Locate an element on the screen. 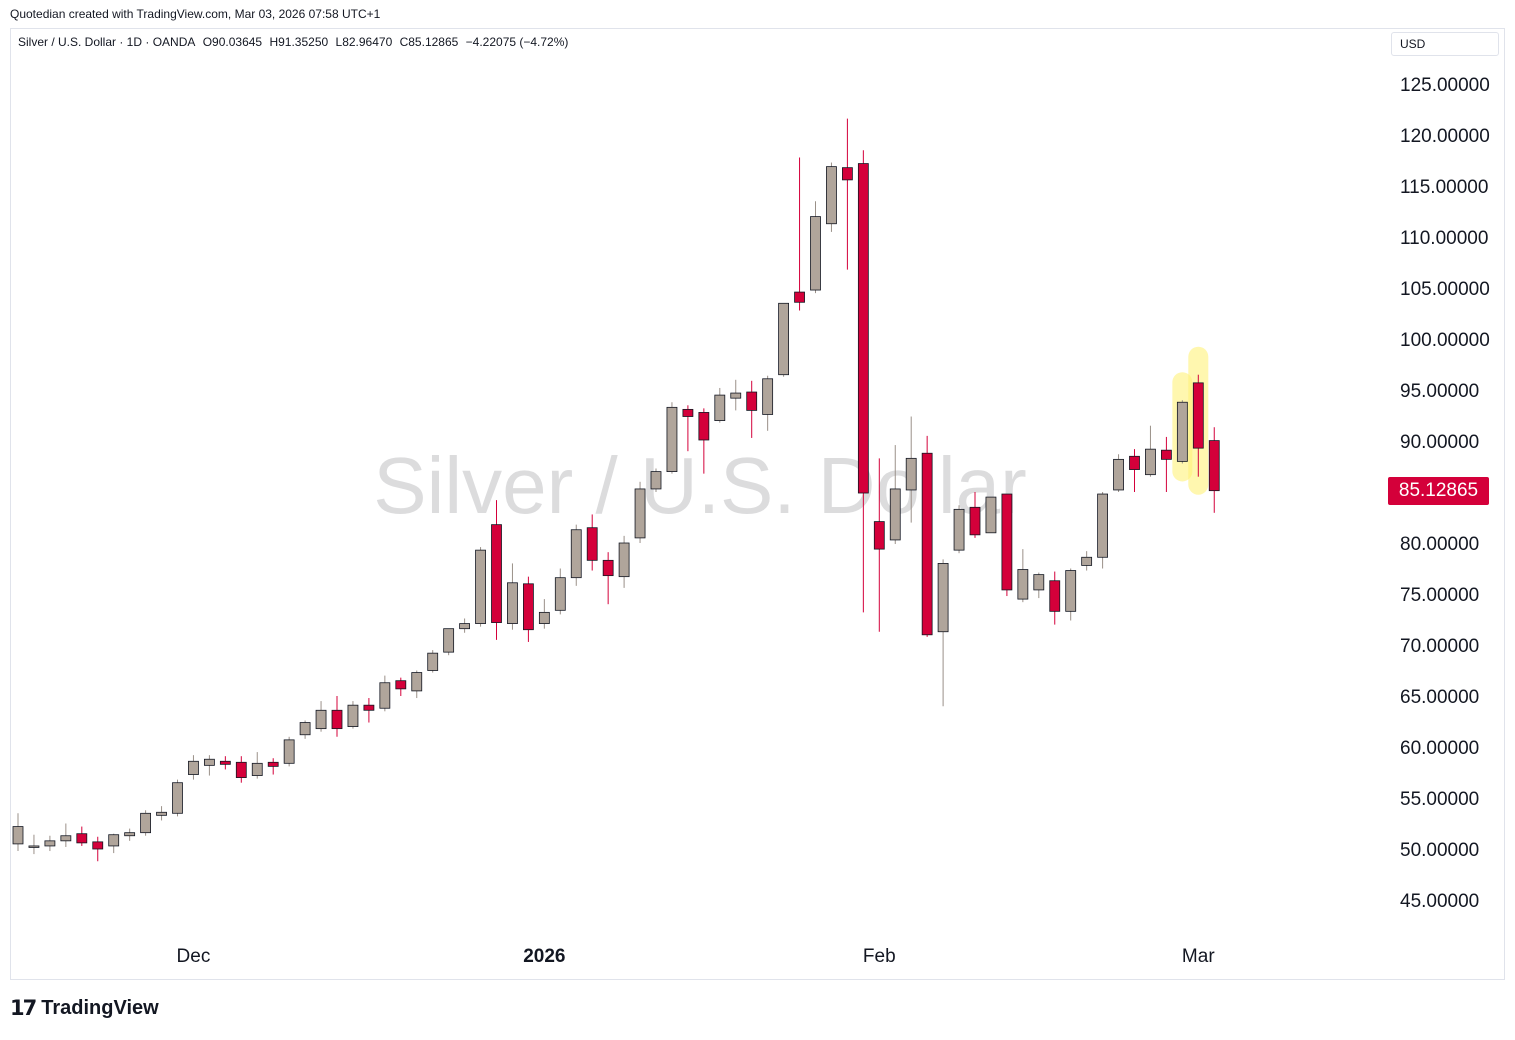 The width and height of the screenshot is (1515, 1040). legend-high: H91.35250 is located at coordinates (299, 42).